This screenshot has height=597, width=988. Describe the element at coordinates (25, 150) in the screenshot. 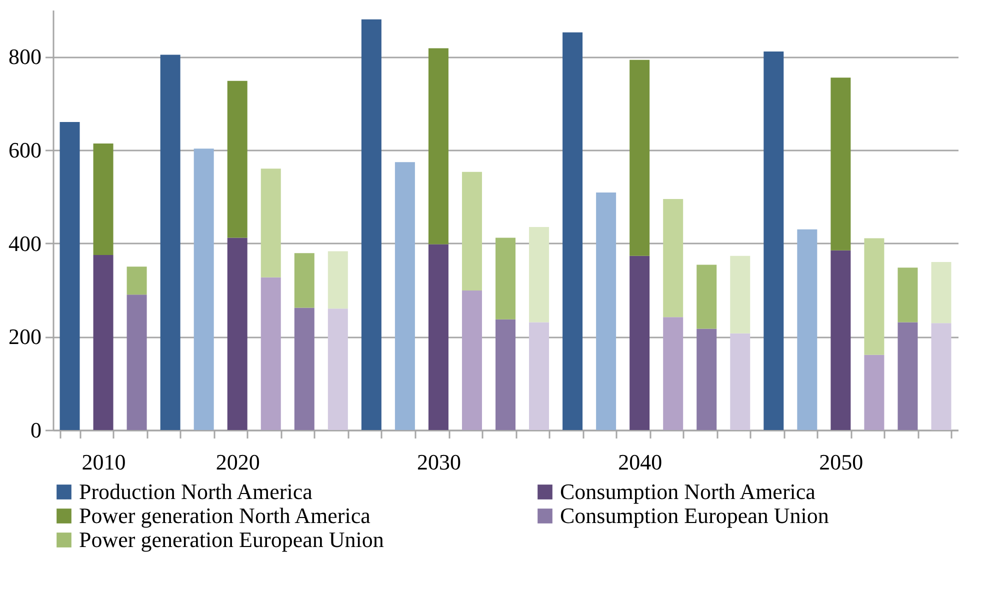

I see `y-tick-label: 600` at that location.